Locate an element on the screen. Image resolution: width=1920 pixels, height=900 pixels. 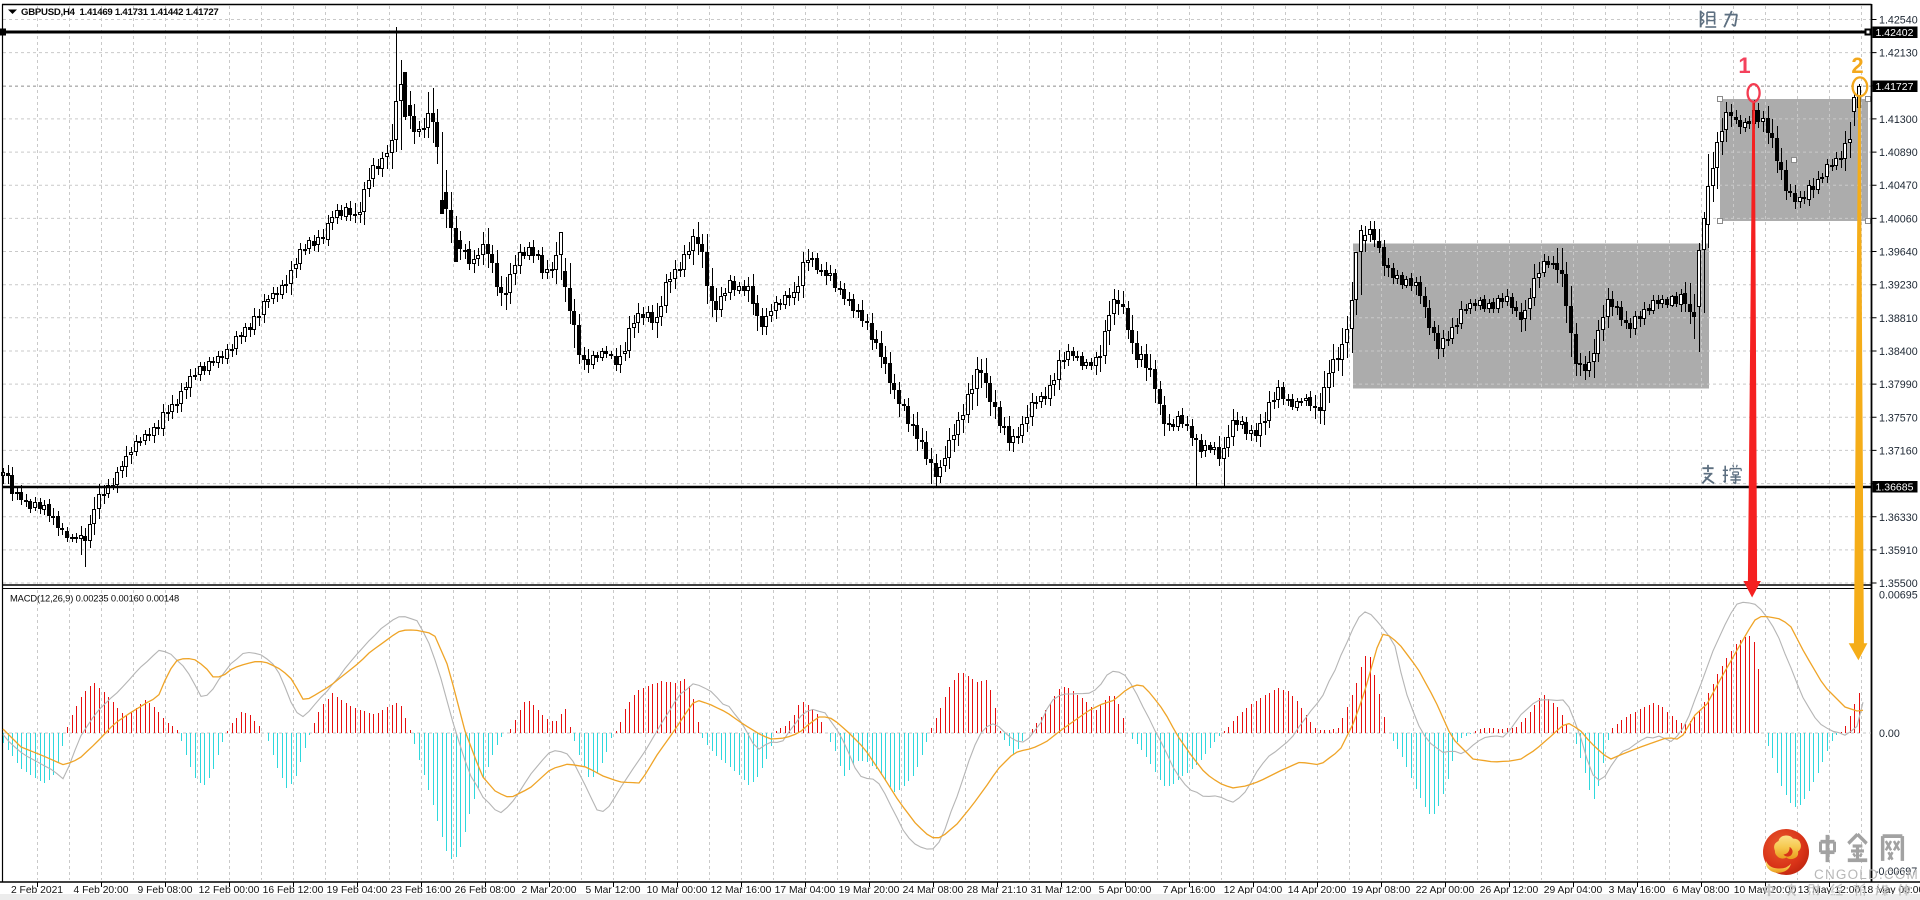
svg-text: 31 Mar 12:00 is located at coordinates (1061, 890).